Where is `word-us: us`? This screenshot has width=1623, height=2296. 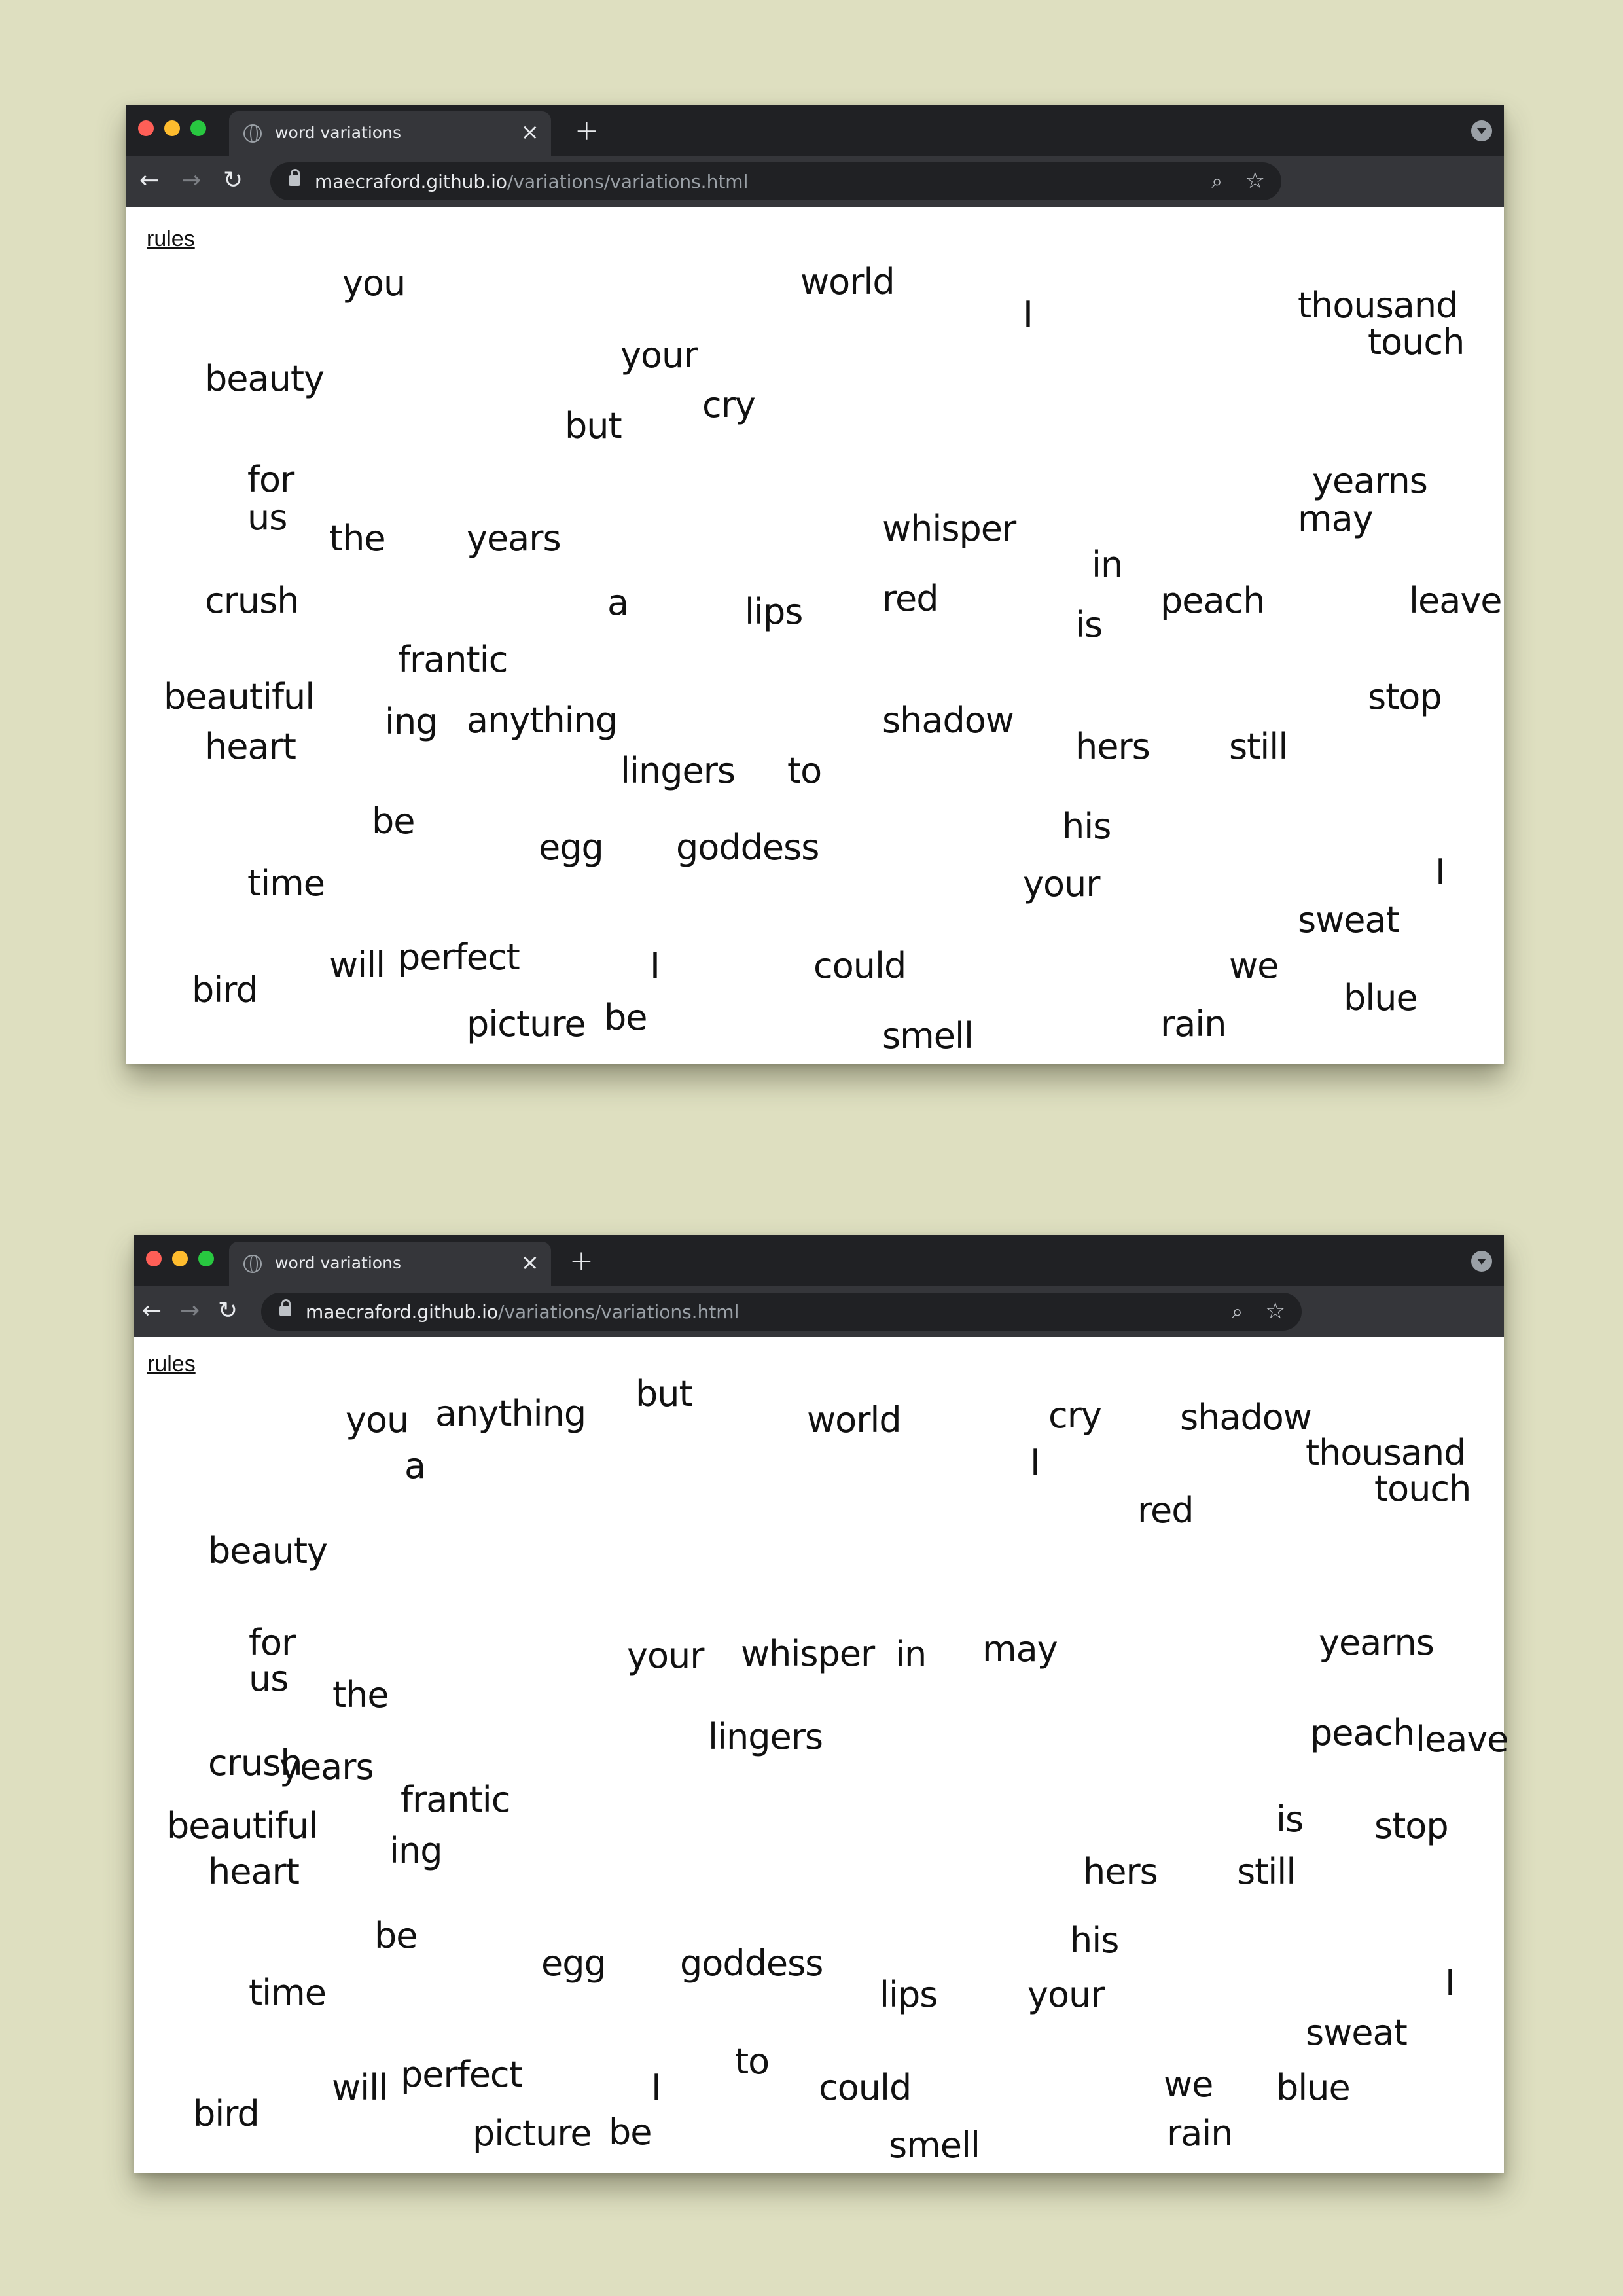
word-us: us is located at coordinates (267, 517).